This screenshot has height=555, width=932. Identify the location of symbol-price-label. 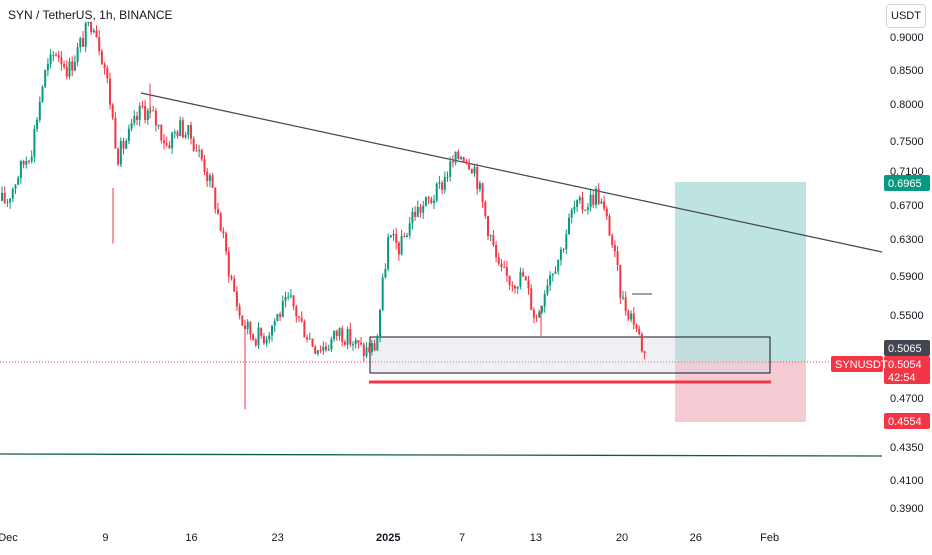
(857, 364).